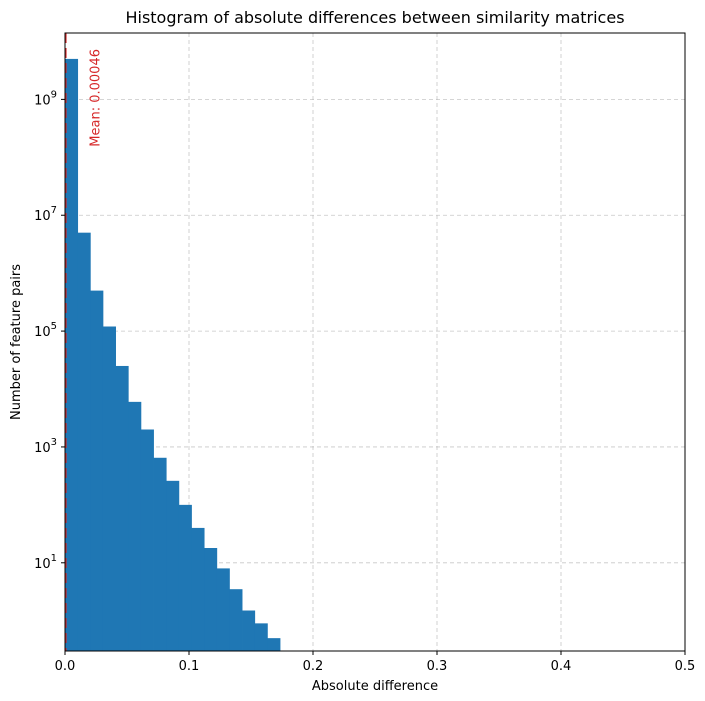  I want to click on y-tick-label: 10⁷, so click(45, 214).